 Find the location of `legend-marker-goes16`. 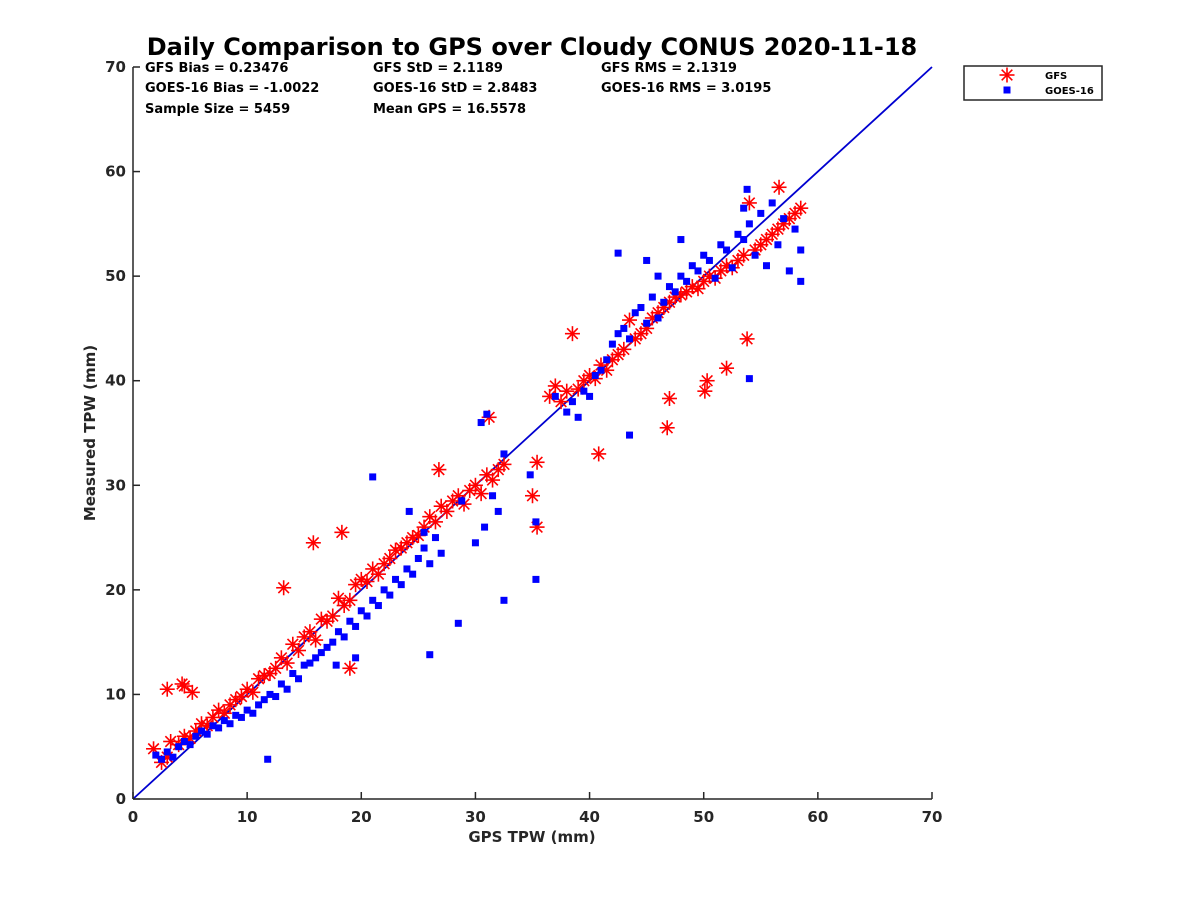

legend-marker-goes16 is located at coordinates (1007, 90).